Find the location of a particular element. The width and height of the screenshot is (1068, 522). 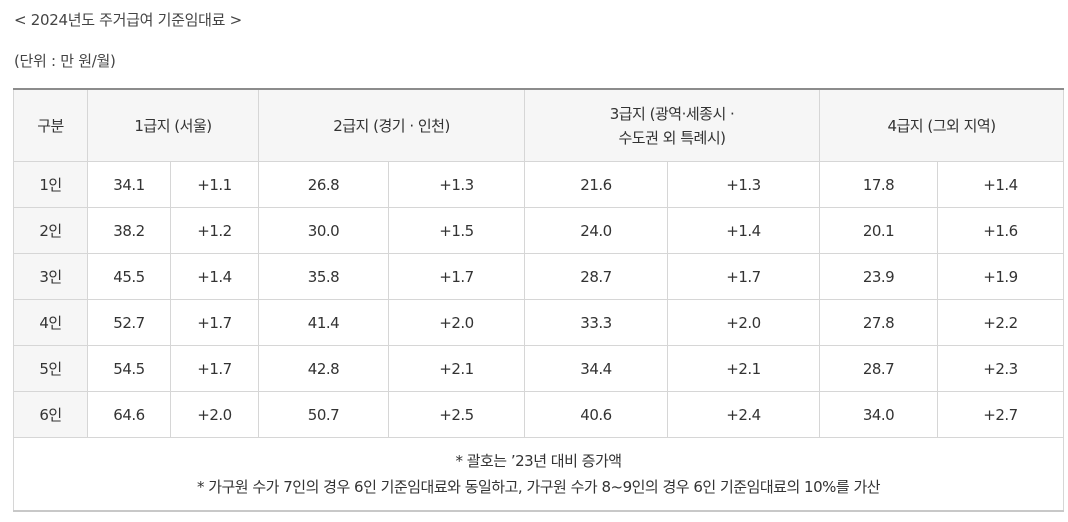

cell-grade4-value: 23.9 is located at coordinates (879, 276).